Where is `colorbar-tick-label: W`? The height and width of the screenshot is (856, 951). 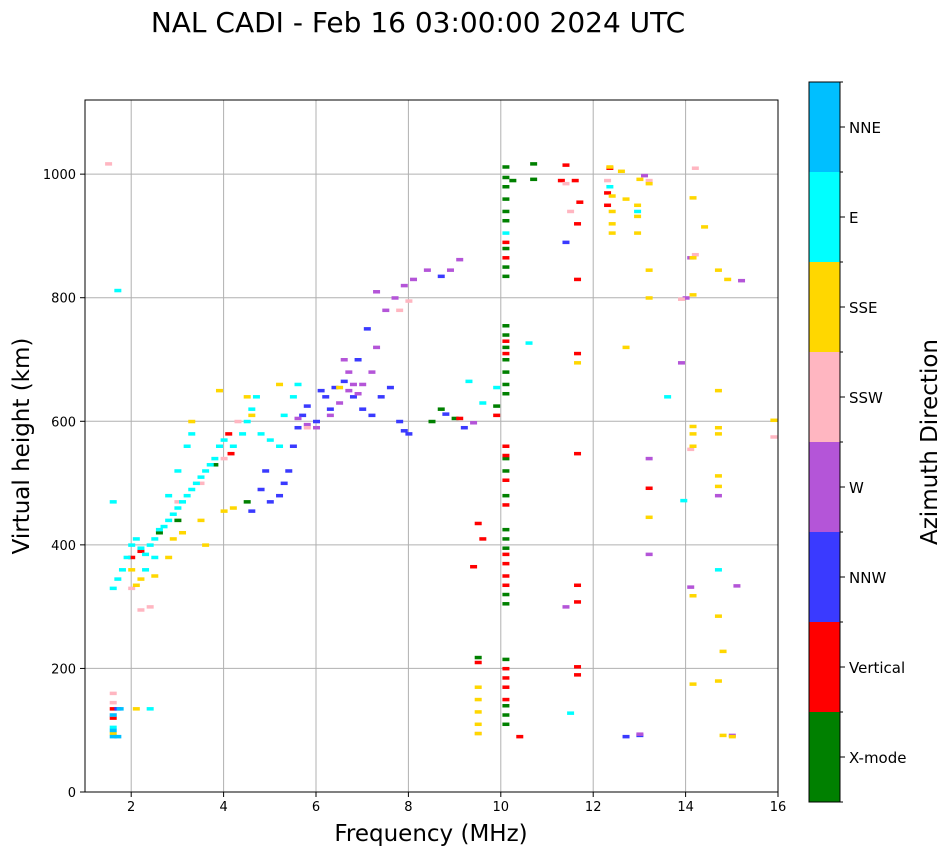 colorbar-tick-label: W is located at coordinates (856, 488).